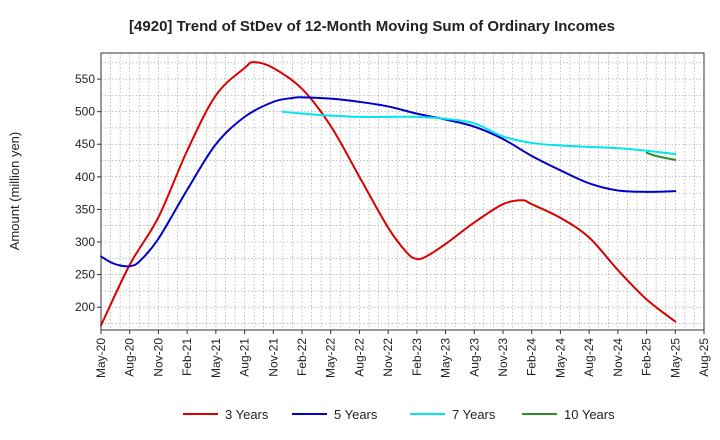 The image size is (720, 440). Describe the element at coordinates (158, 357) in the screenshot. I see `x-tick-label: Nov-20` at that location.